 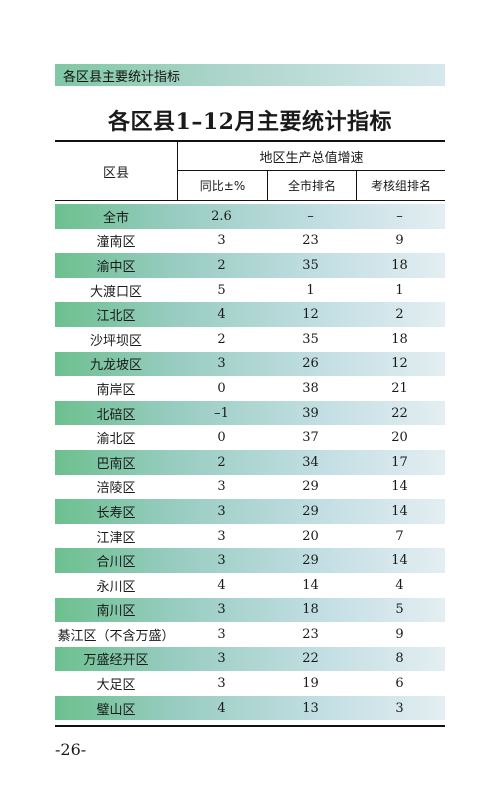 I want to click on table-row: 巴南区 2 34 17, so click(x=250, y=462).